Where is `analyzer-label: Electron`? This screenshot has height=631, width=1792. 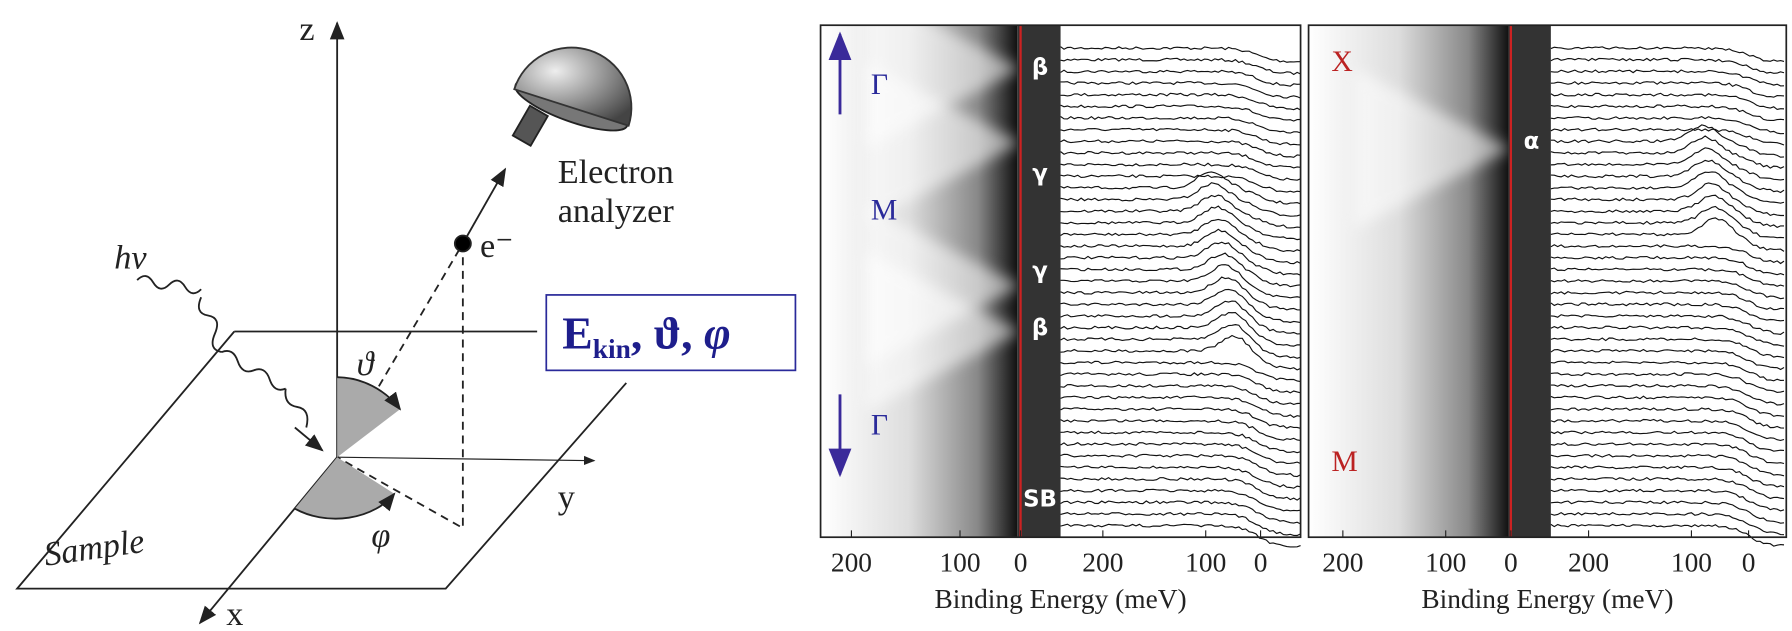
analyzer-label: Electron is located at coordinates (616, 172).